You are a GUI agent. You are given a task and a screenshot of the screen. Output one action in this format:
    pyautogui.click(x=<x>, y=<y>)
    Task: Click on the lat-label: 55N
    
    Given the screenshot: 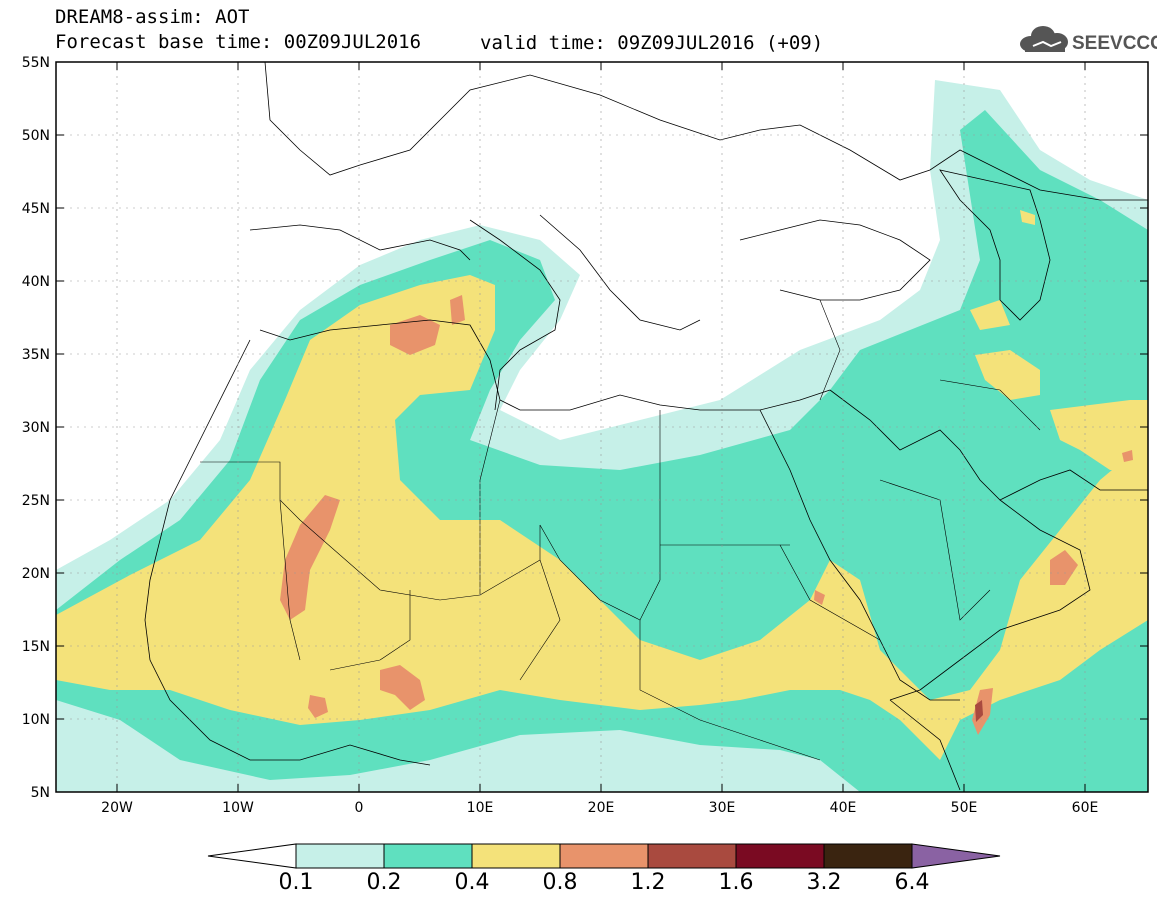 What is the action you would take?
    pyautogui.click(x=36, y=63)
    